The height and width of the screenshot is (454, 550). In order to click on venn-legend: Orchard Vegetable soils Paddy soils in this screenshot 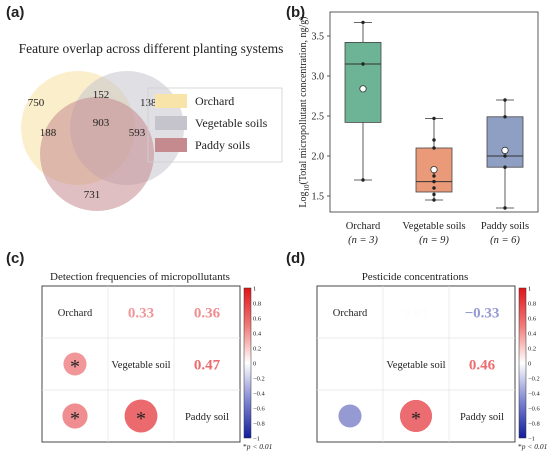, I will do `click(215, 125)`.